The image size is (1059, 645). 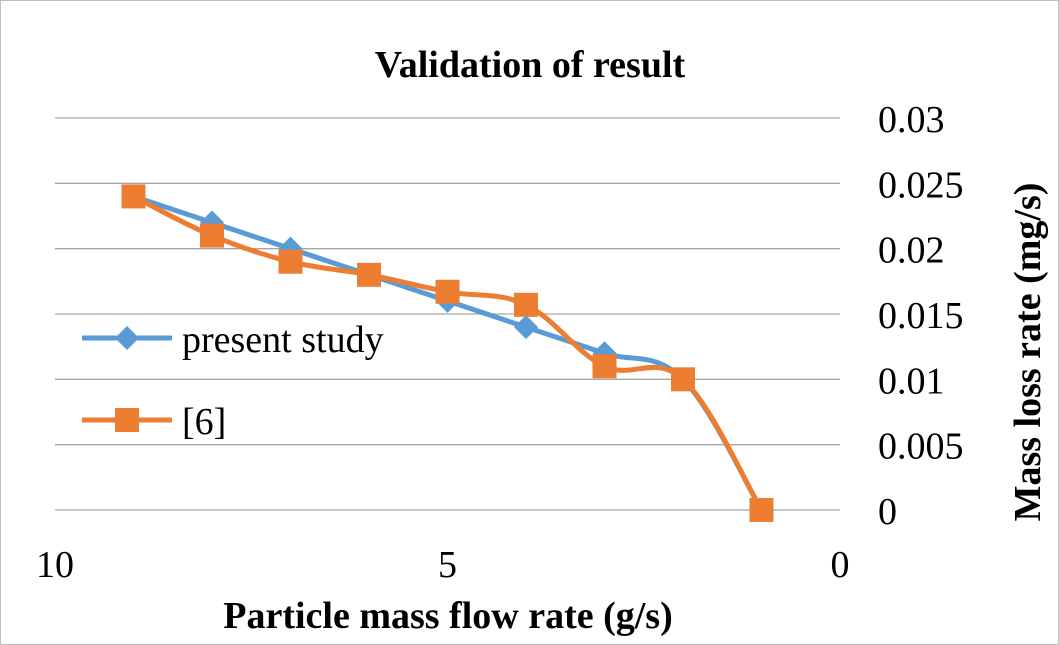 What do you see at coordinates (921, 447) in the screenshot?
I see `y-tick-label: 0.005` at bounding box center [921, 447].